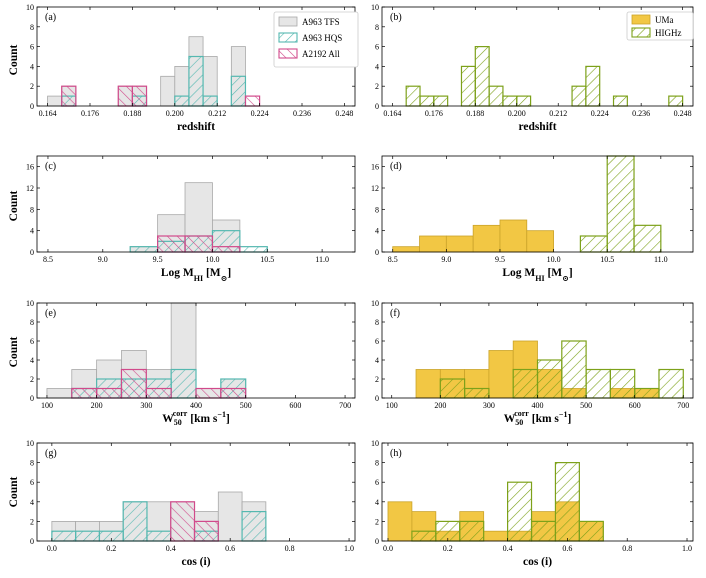  What do you see at coordinates (30, 167) in the screenshot?
I see `y-tick-label-c-4: 16` at bounding box center [30, 167].